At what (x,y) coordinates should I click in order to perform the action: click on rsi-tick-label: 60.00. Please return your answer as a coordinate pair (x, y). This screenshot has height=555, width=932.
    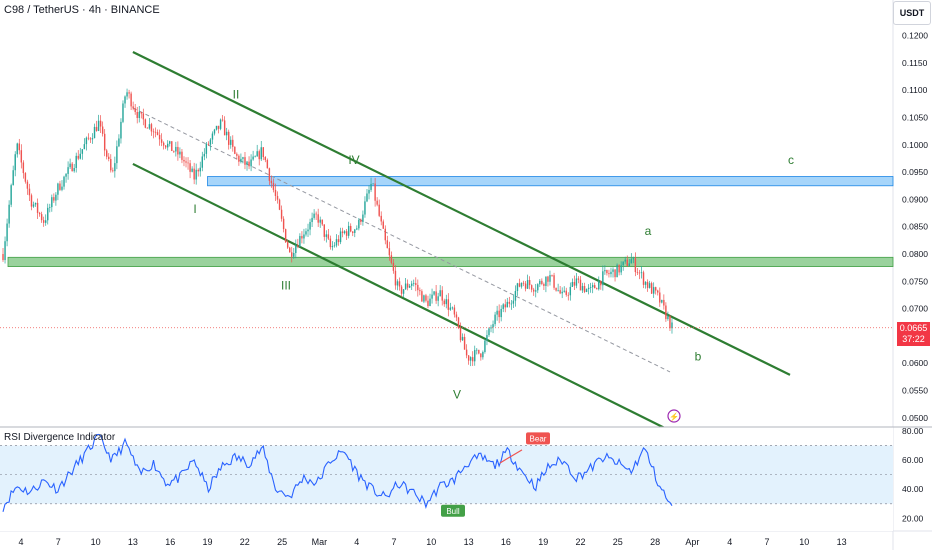
    Looking at the image, I should click on (913, 460).